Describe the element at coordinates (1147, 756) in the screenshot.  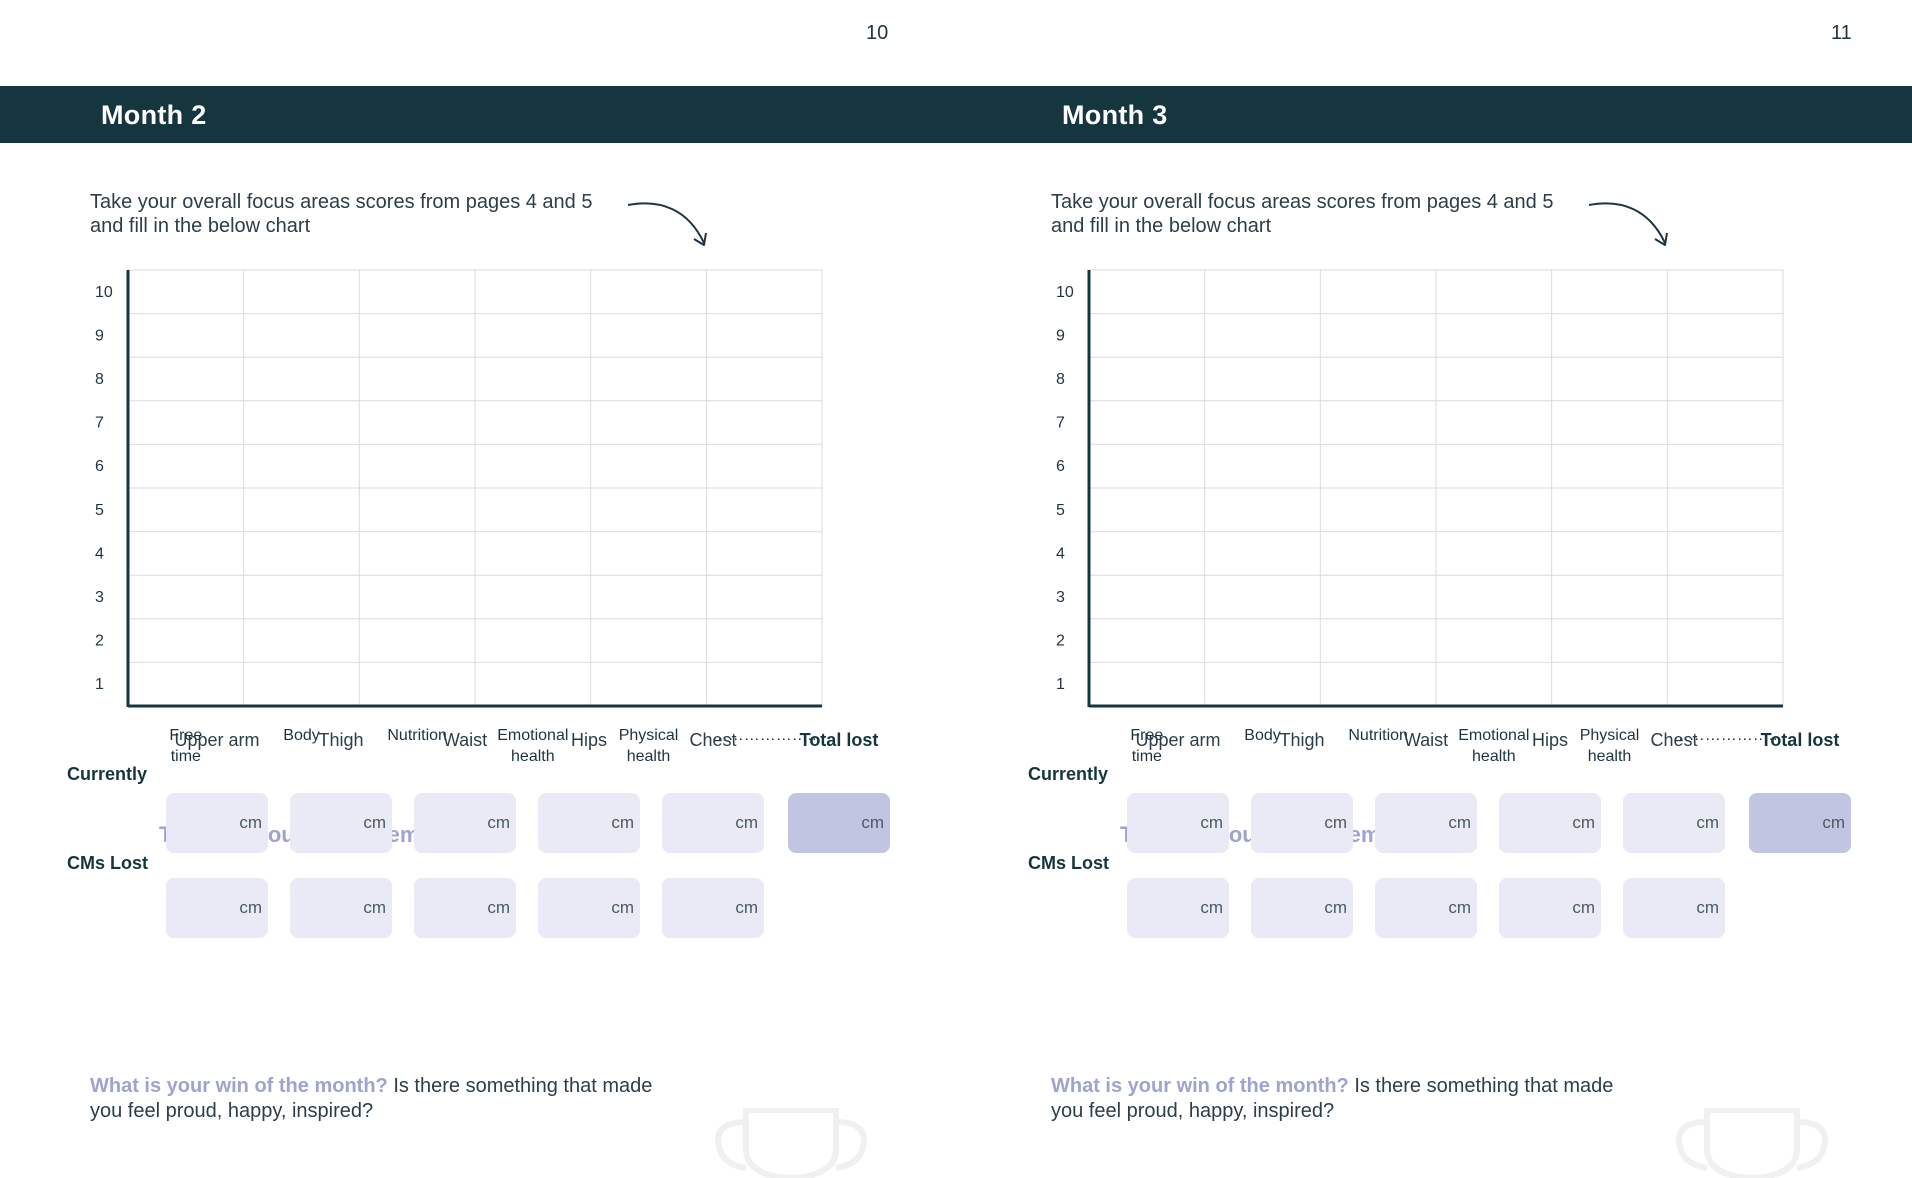
I see `x-category-label: time` at that location.